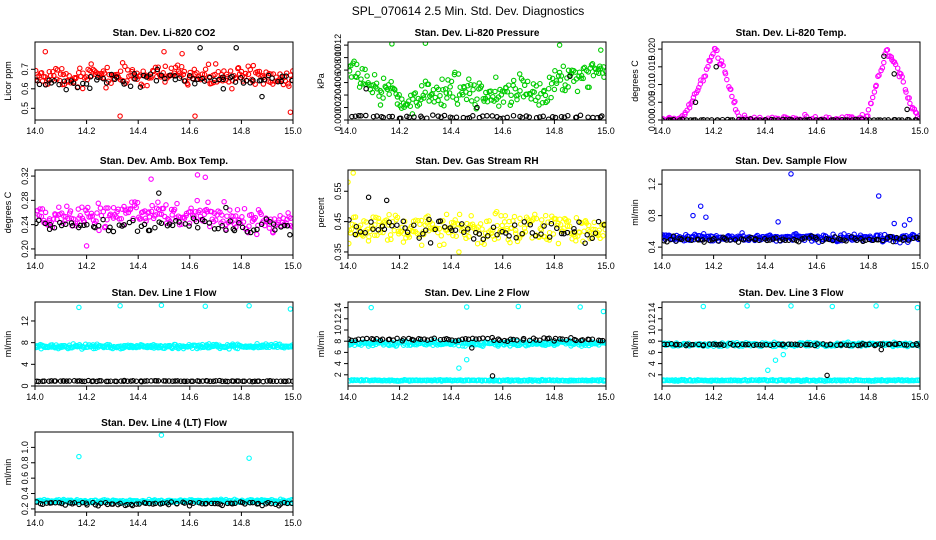  Describe the element at coordinates (338, 57) in the screenshot. I see `y-tick-label: 0.010` at that location.